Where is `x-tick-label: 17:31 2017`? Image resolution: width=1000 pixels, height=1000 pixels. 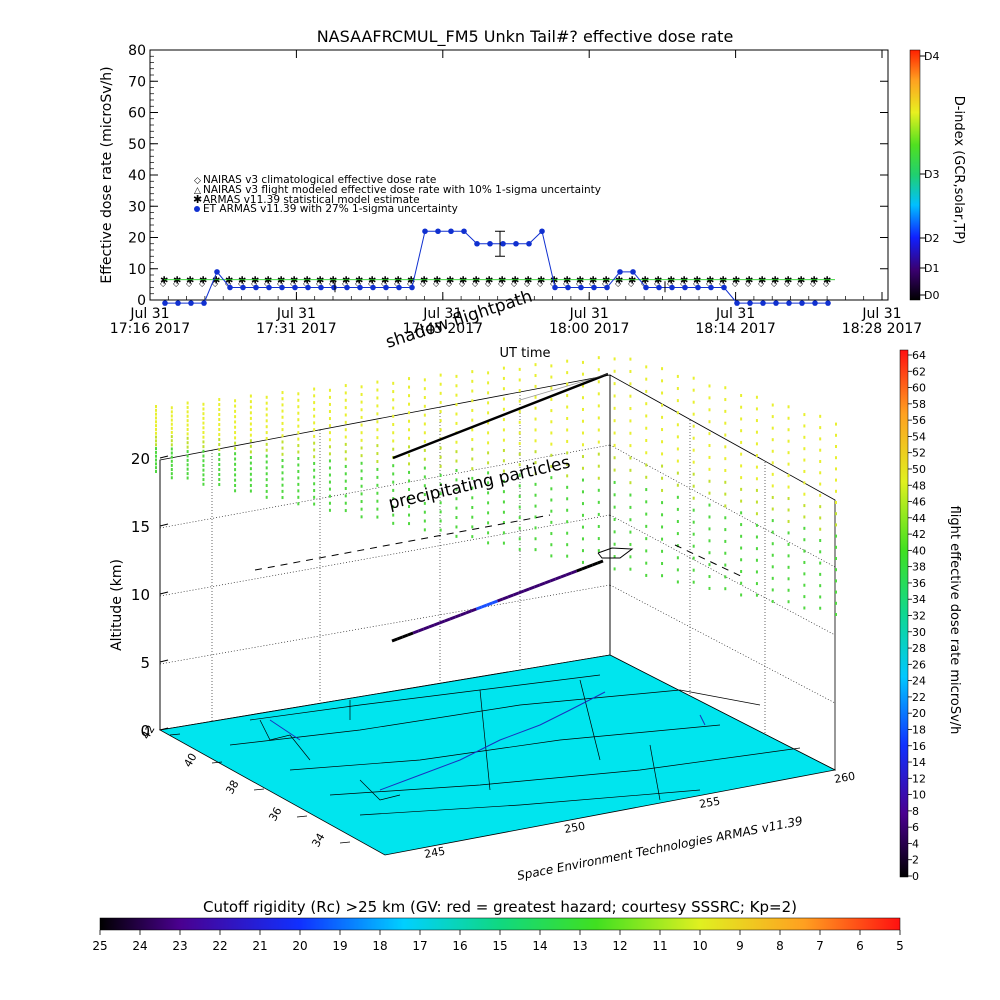 x-tick-label: 17:31 2017 is located at coordinates (296, 329).